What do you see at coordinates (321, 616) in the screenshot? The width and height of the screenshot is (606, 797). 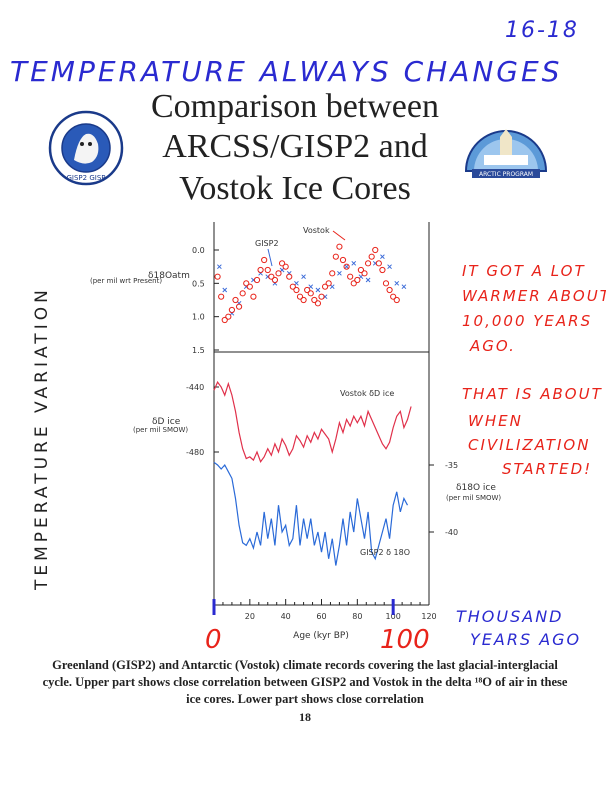 I see `x-tick-label-2: 60` at bounding box center [321, 616].